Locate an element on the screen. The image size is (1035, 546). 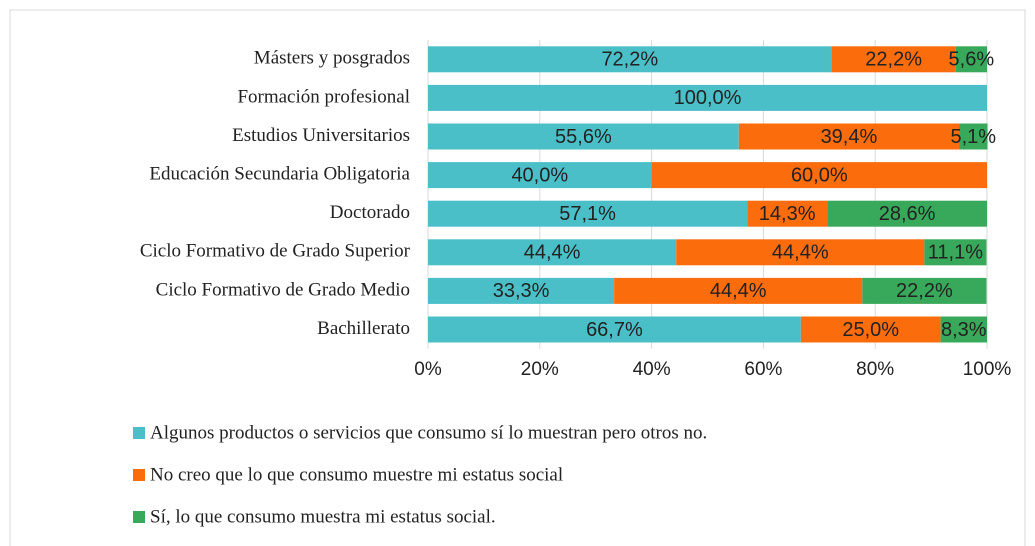
data-label: 25,0% is located at coordinates (870, 330).